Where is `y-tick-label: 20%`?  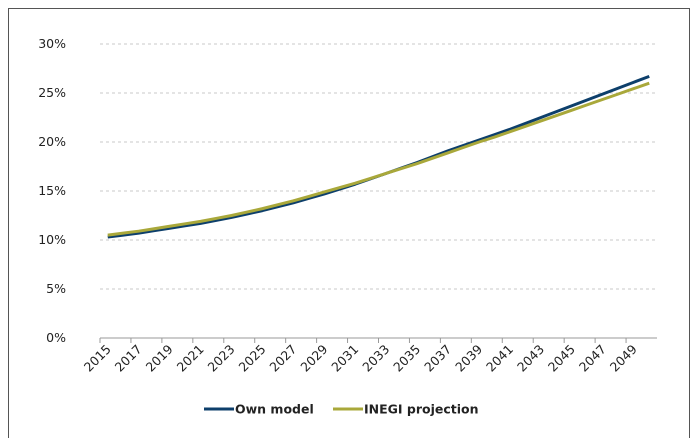 y-tick-label: 20% is located at coordinates (52, 141).